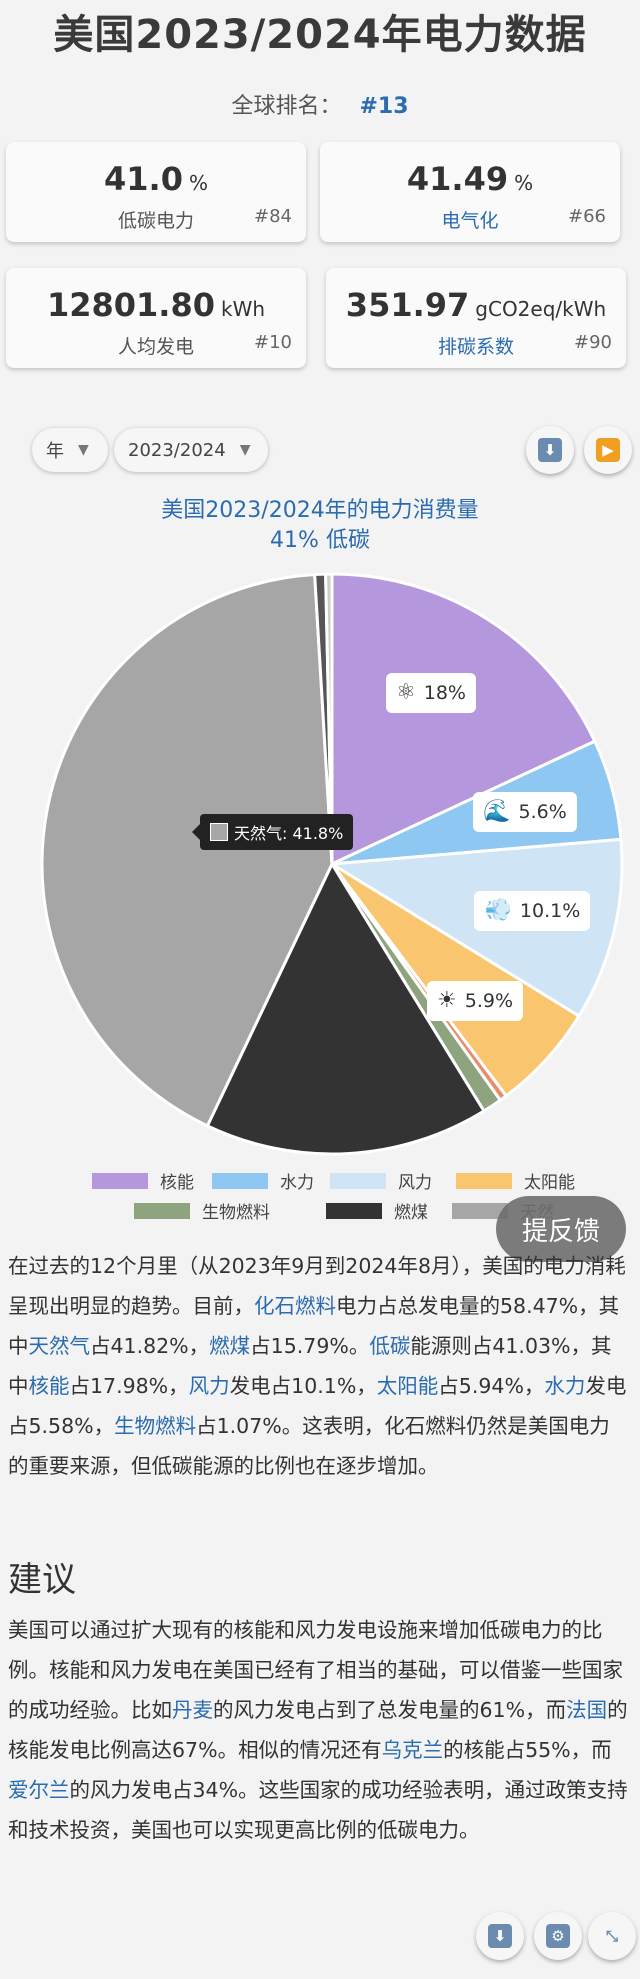 Image resolution: width=640 pixels, height=1979 pixels. What do you see at coordinates (156, 305) in the screenshot?
I see `stat-value: 12801.80 kWh` at bounding box center [156, 305].